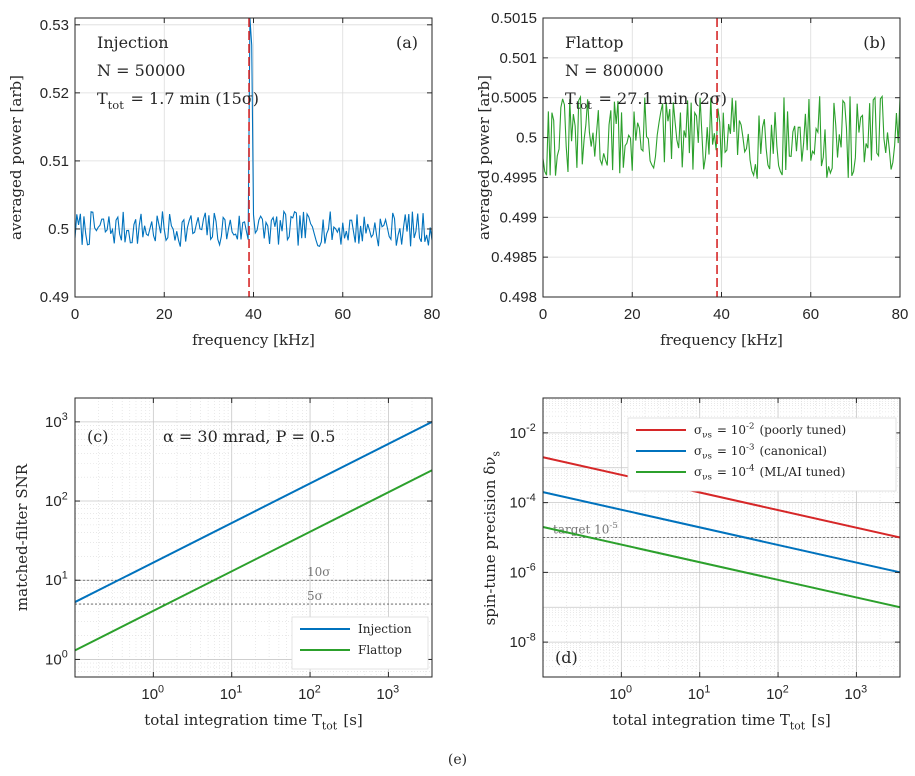 Image resolution: width=915 pixels, height=776 pixels. Describe the element at coordinates (492, 538) in the screenshot. I see `y-axis-label: spin-tune precision δνs` at that location.